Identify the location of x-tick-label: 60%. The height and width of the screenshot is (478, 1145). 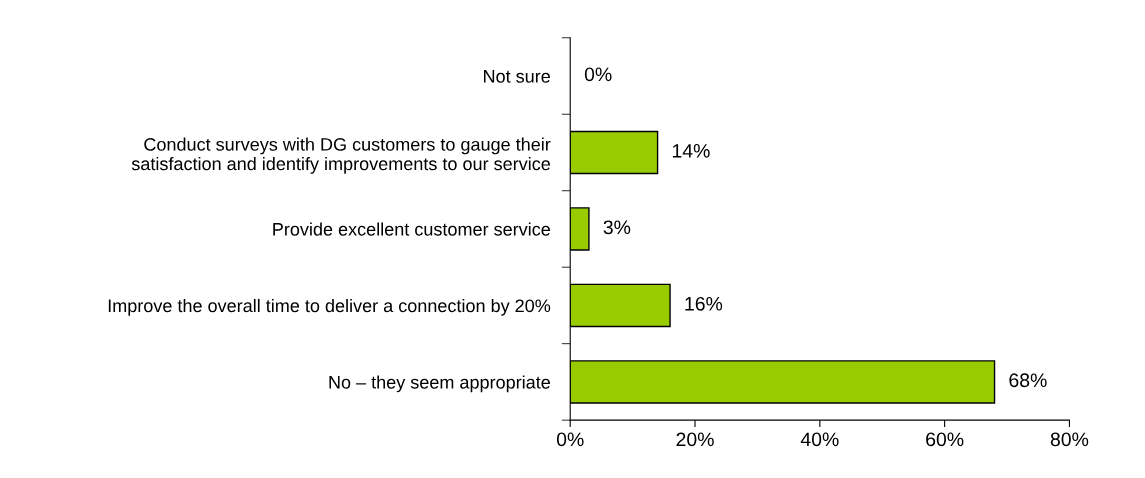
(945, 439).